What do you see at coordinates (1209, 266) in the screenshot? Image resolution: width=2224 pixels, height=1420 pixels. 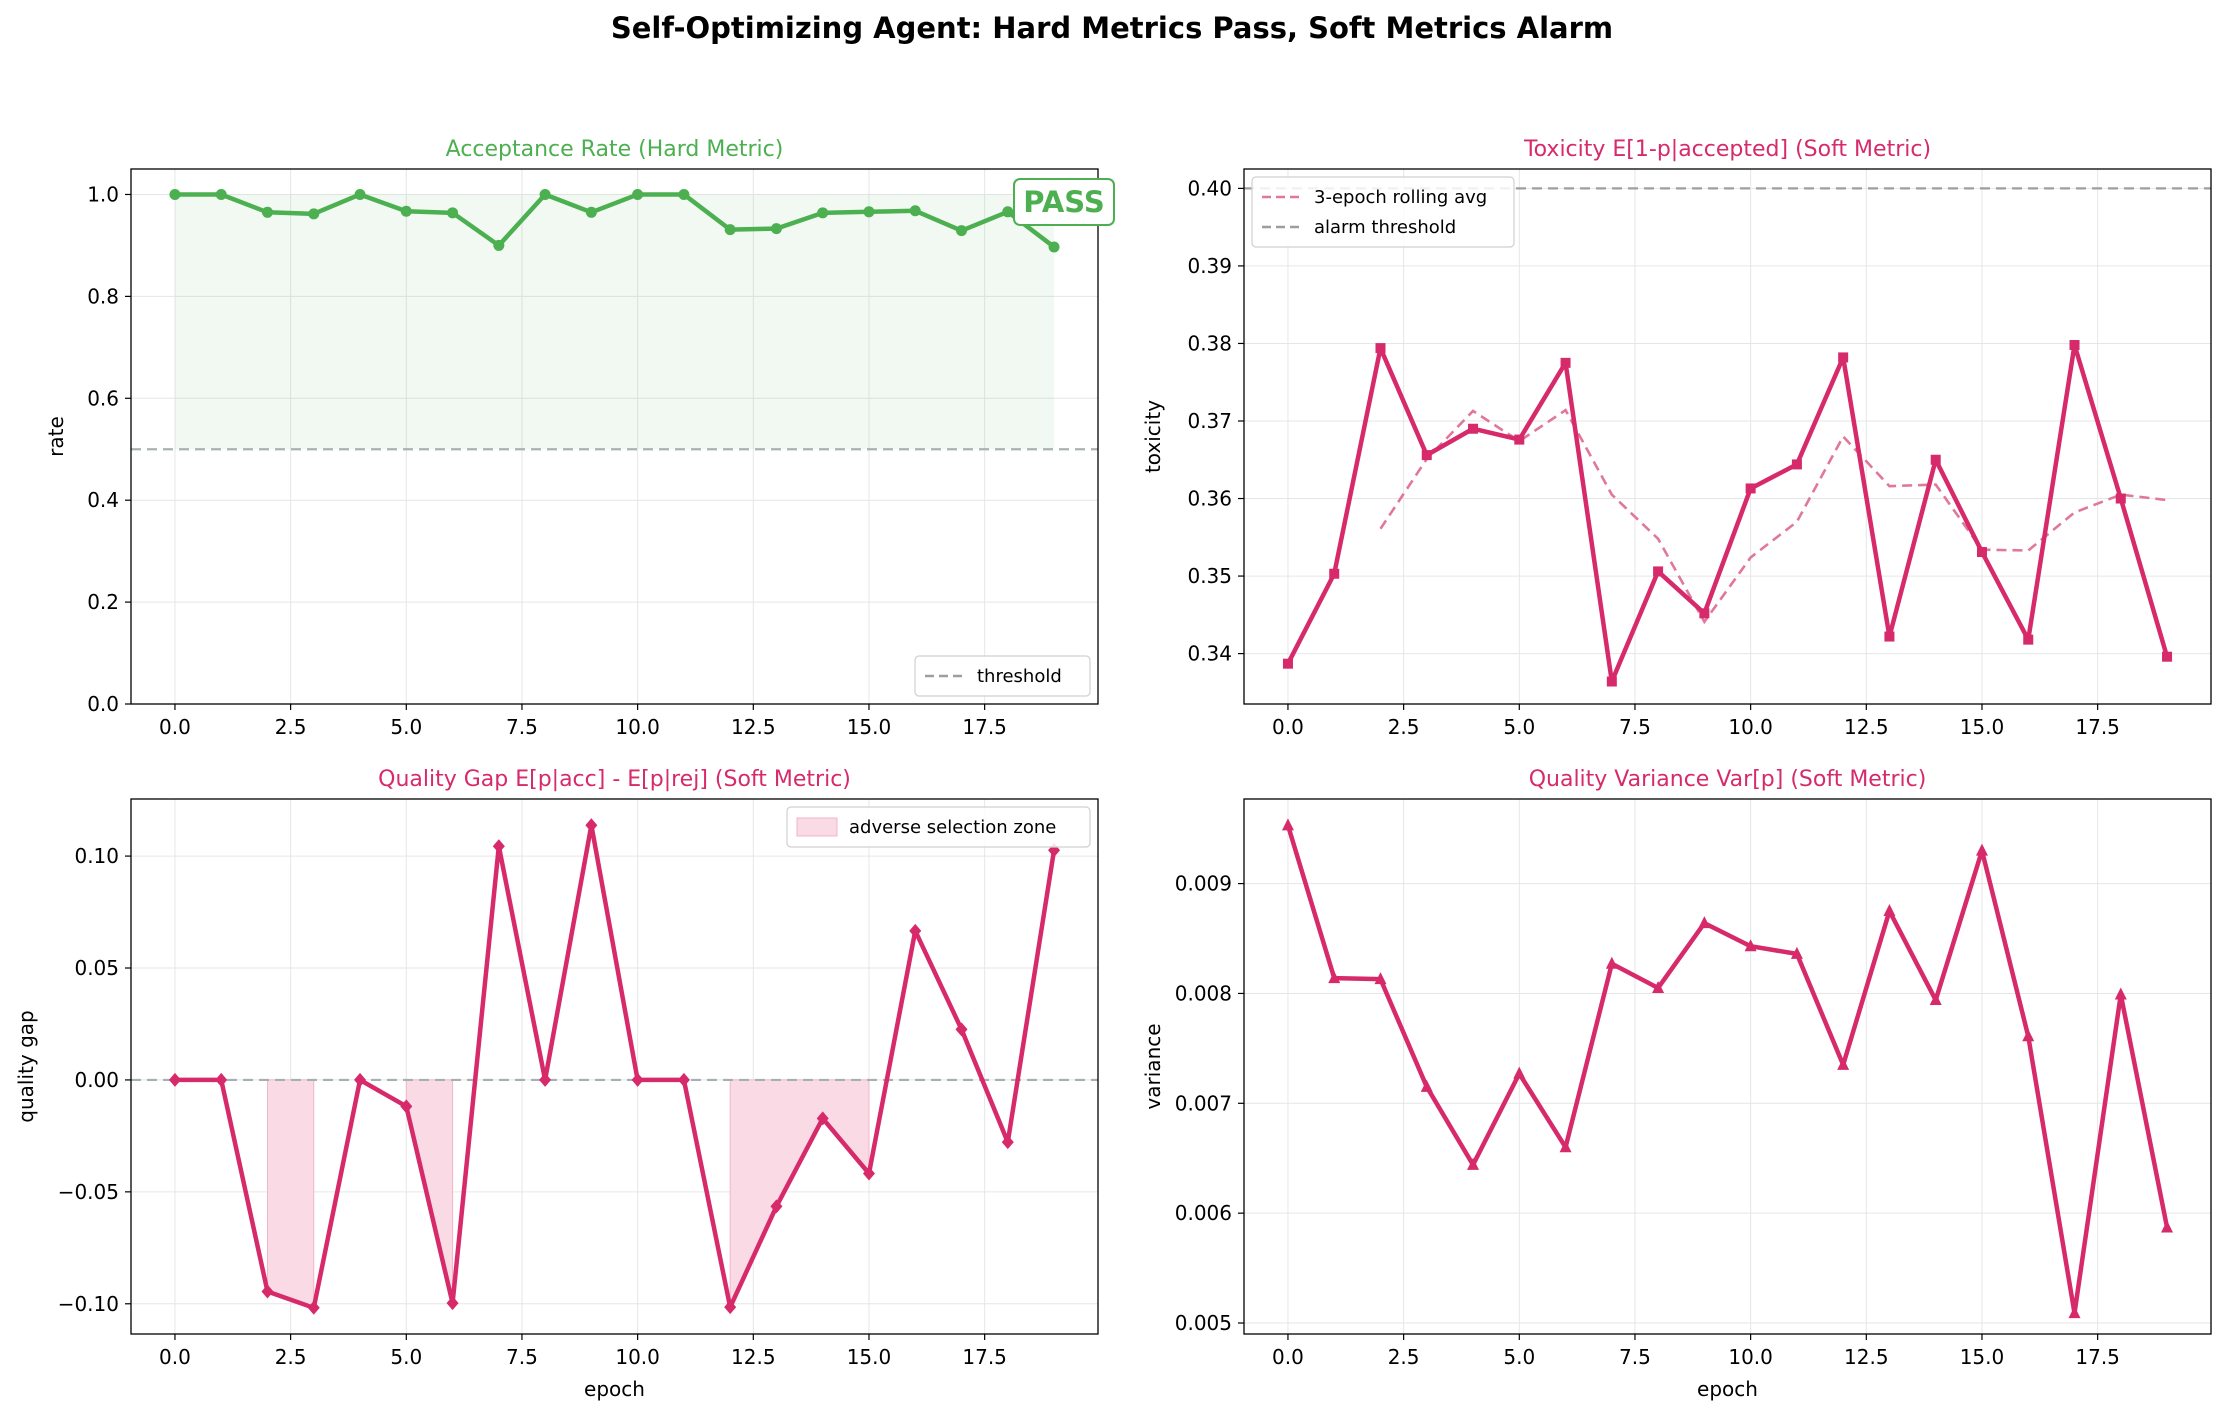 I see `y-tick-label: 0.39` at bounding box center [1209, 266].